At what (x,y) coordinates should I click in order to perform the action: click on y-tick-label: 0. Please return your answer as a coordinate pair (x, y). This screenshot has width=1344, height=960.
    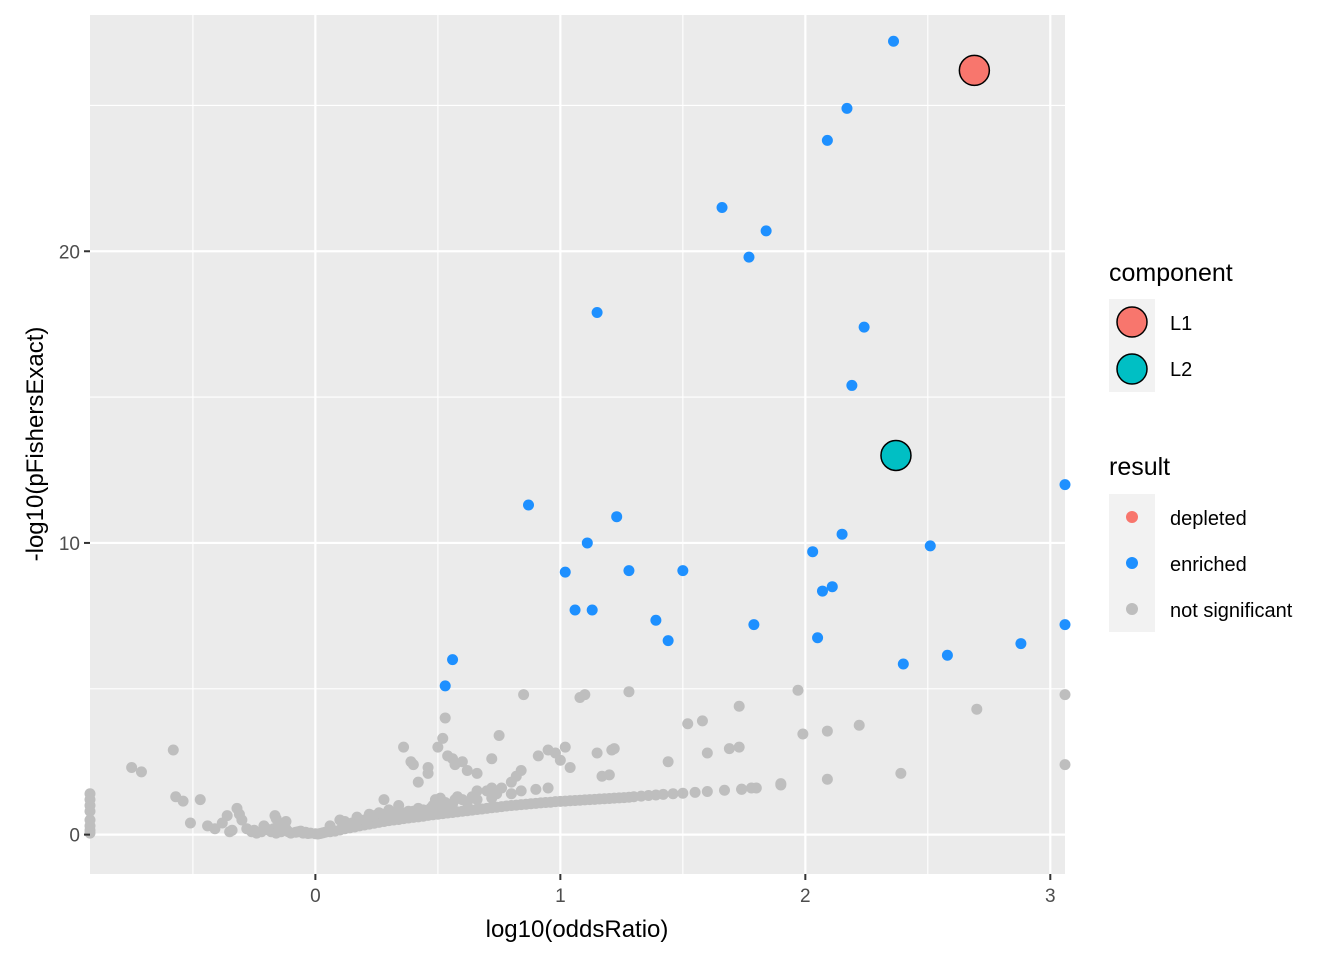
    Looking at the image, I should click on (74, 836).